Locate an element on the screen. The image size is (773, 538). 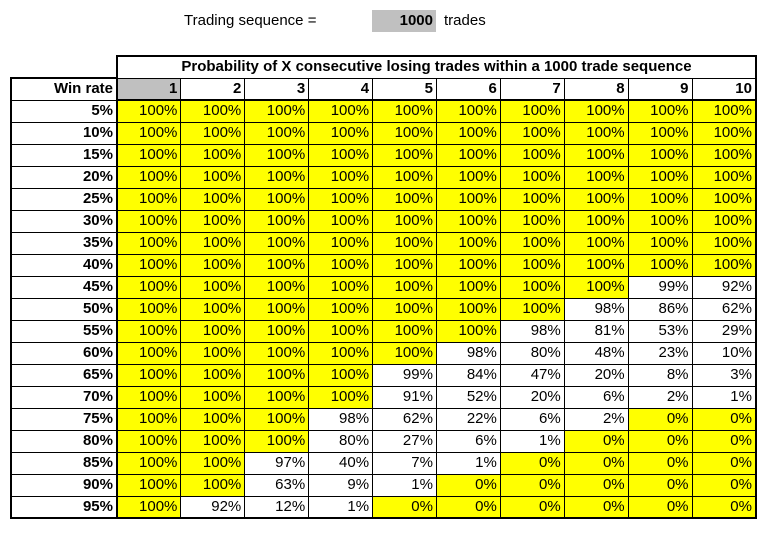
column-header-9: 9 is located at coordinates (660, 89).